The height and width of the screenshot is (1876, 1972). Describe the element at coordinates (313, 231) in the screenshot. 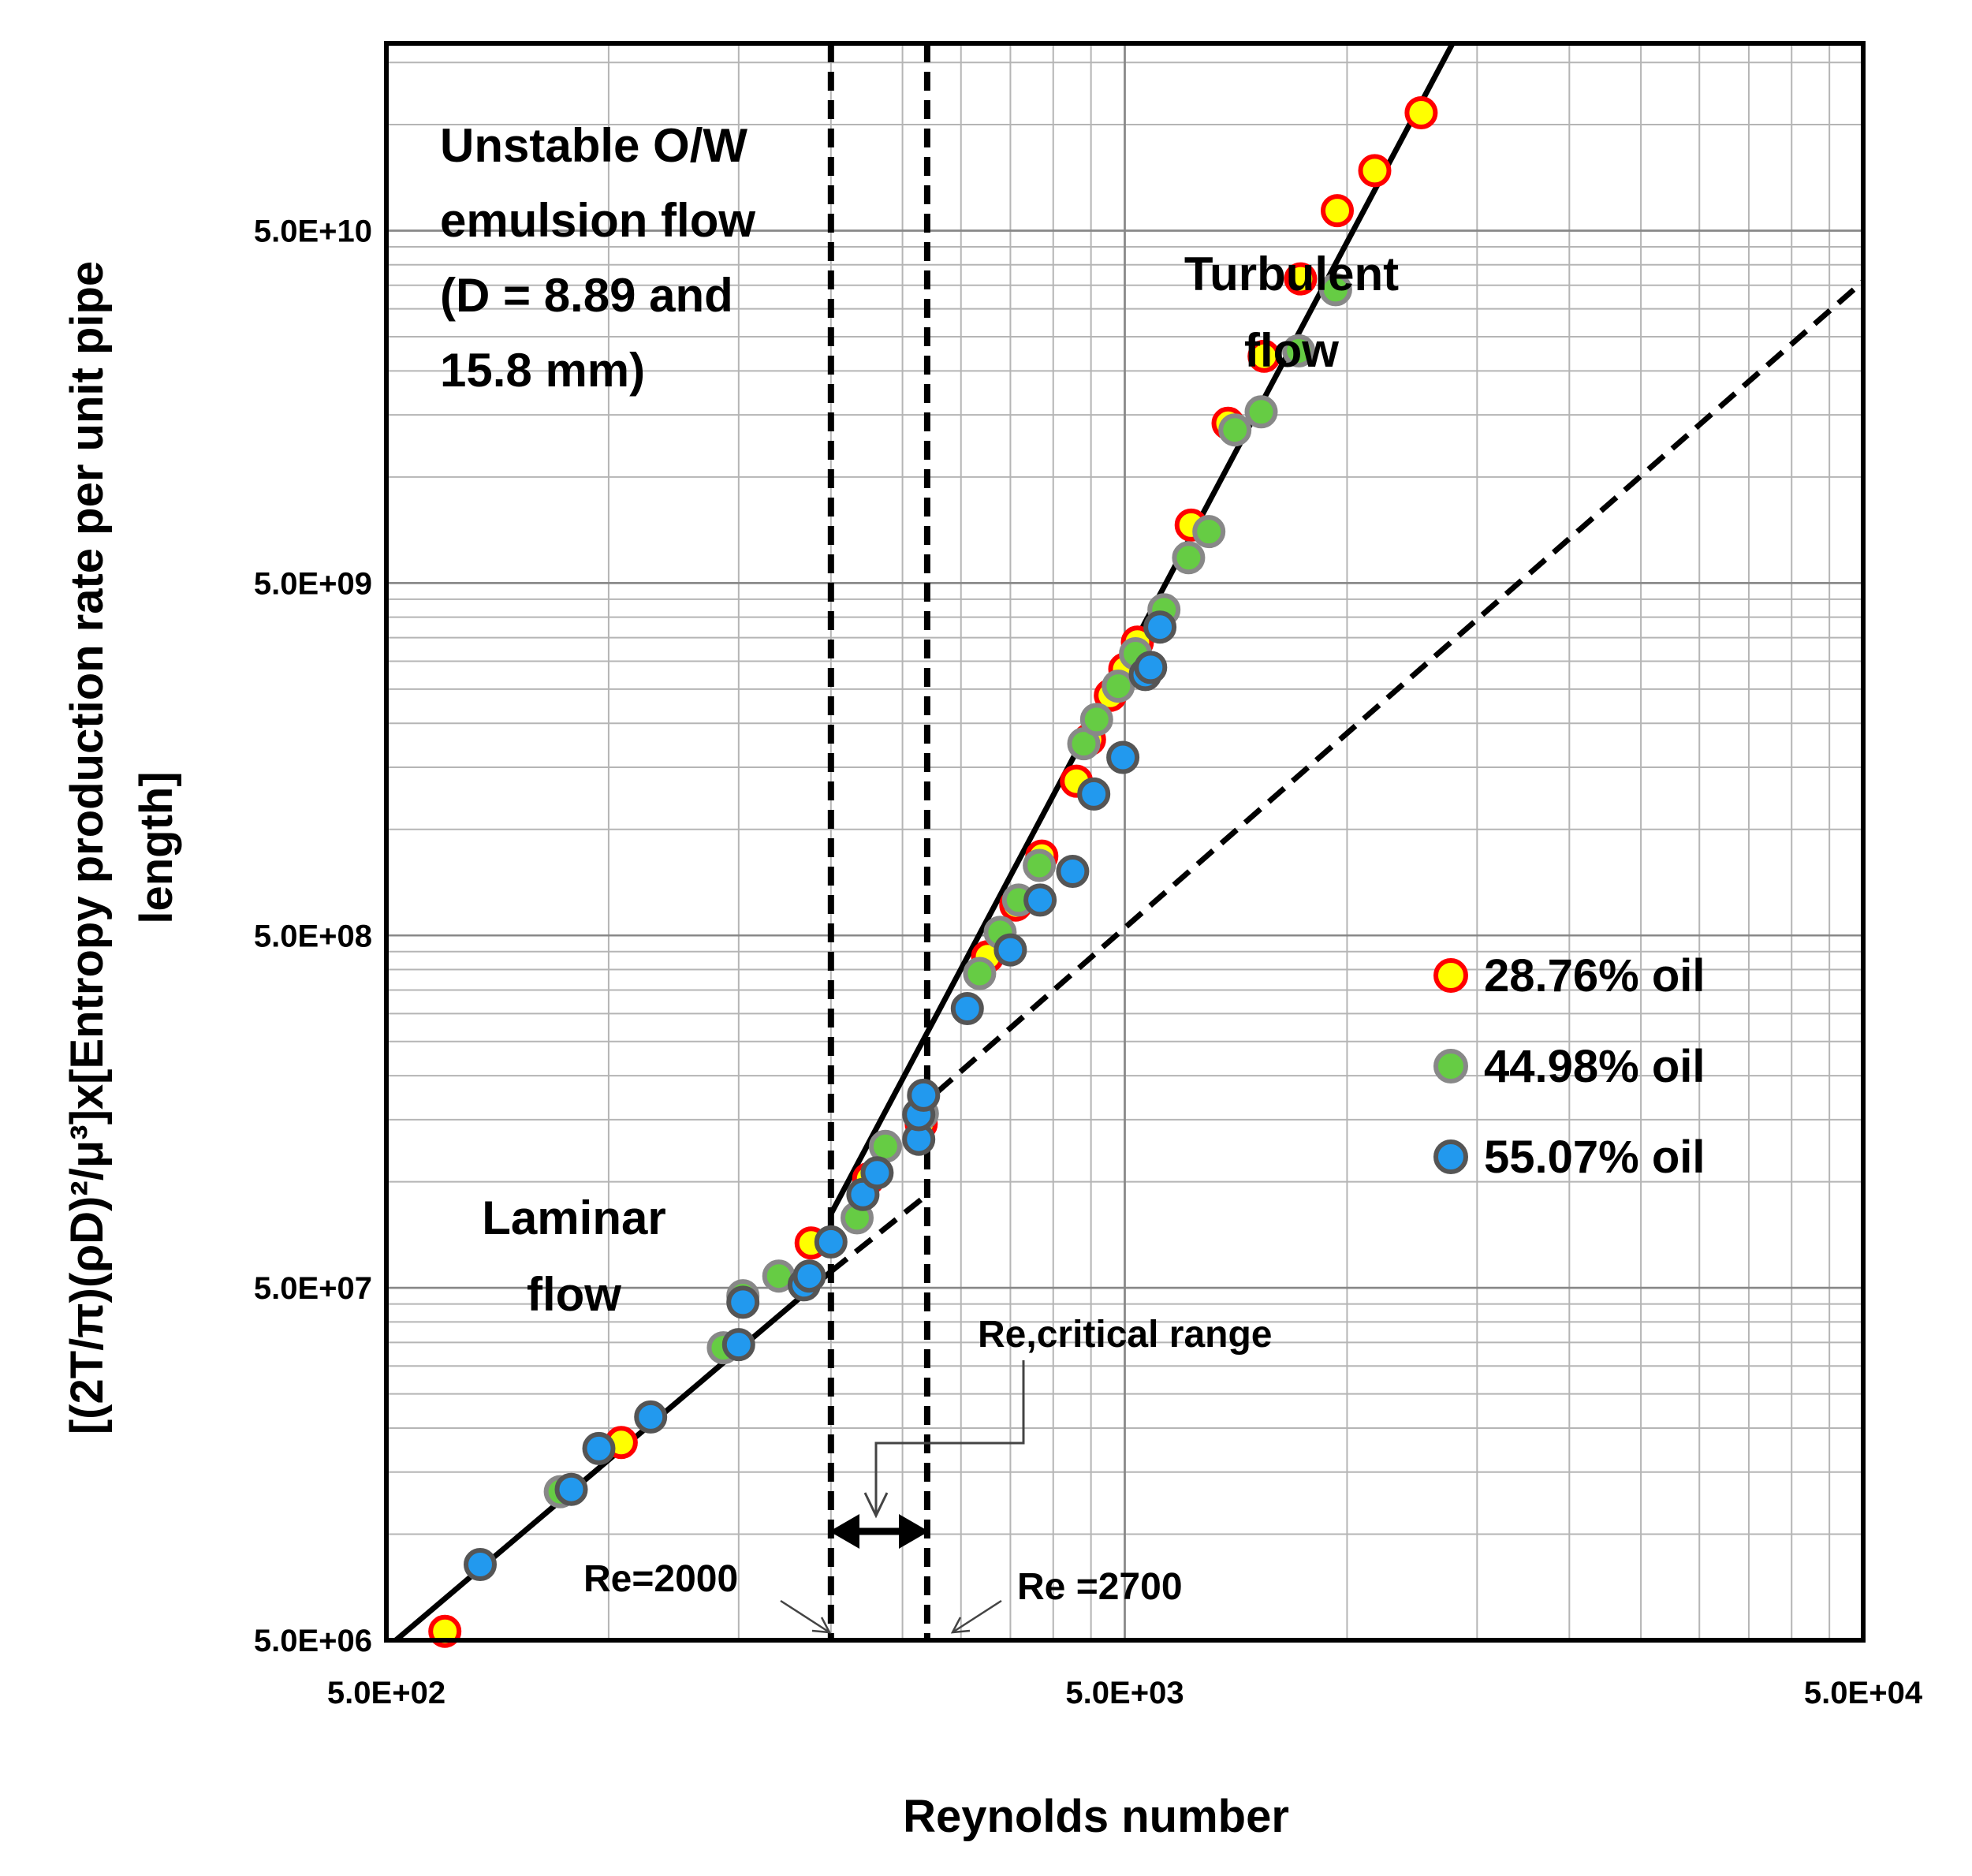

I see `y-tick-label: 5.0E+10` at that location.